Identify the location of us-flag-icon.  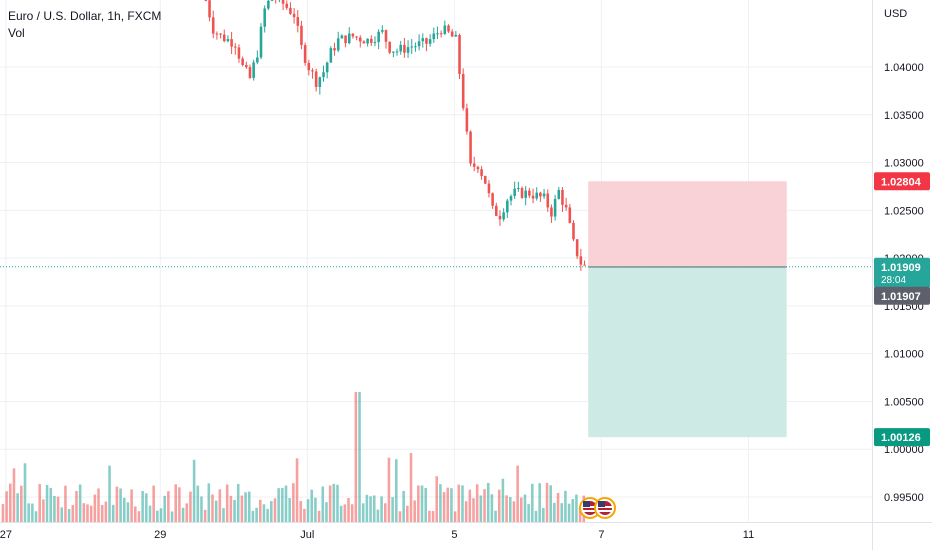
(590, 508).